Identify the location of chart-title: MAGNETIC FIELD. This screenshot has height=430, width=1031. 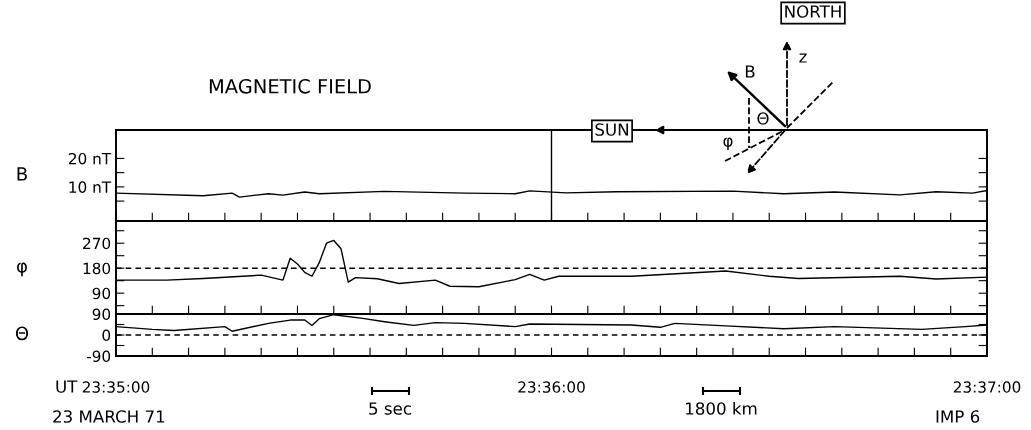
(290, 86).